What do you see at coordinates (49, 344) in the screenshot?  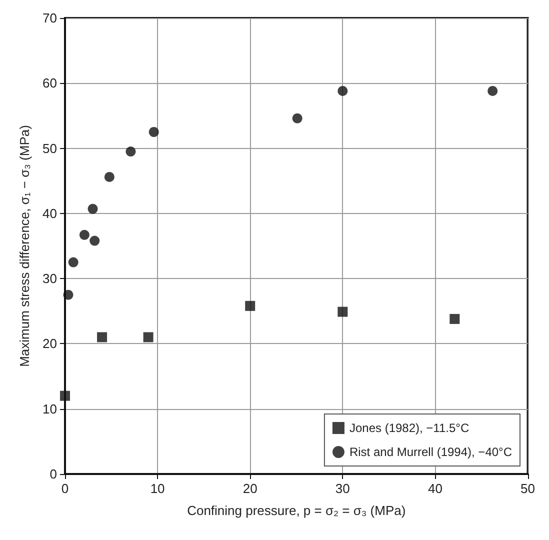 I see `y-tick-label: 20` at bounding box center [49, 344].